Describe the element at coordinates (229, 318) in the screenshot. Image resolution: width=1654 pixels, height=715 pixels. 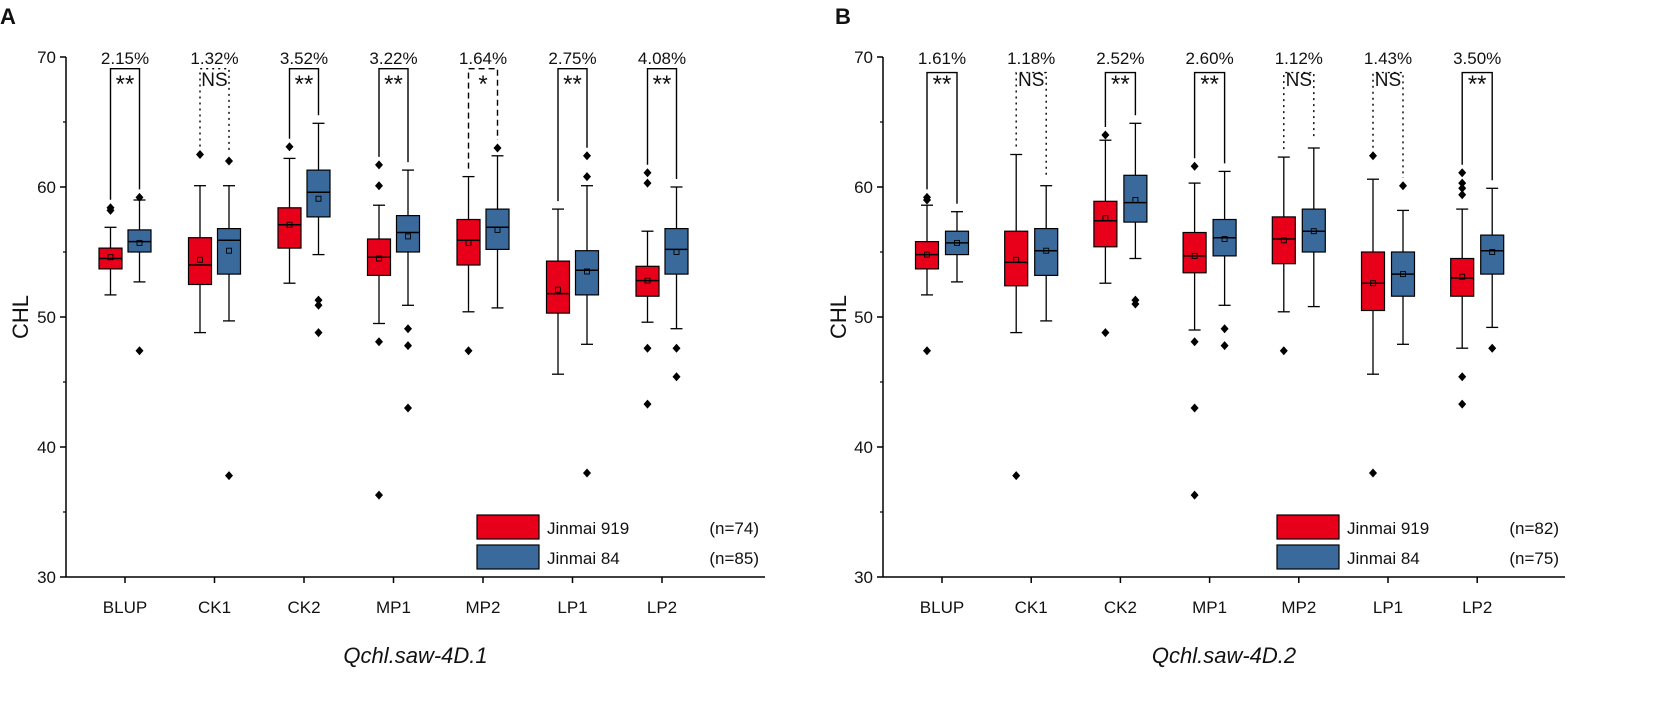
I see `box-ck1-jinmai84` at that location.